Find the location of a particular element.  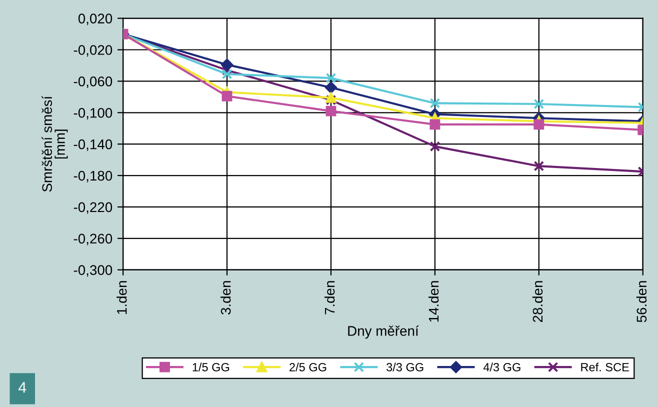

y-tick-label: -0,300 is located at coordinates (93, 271).